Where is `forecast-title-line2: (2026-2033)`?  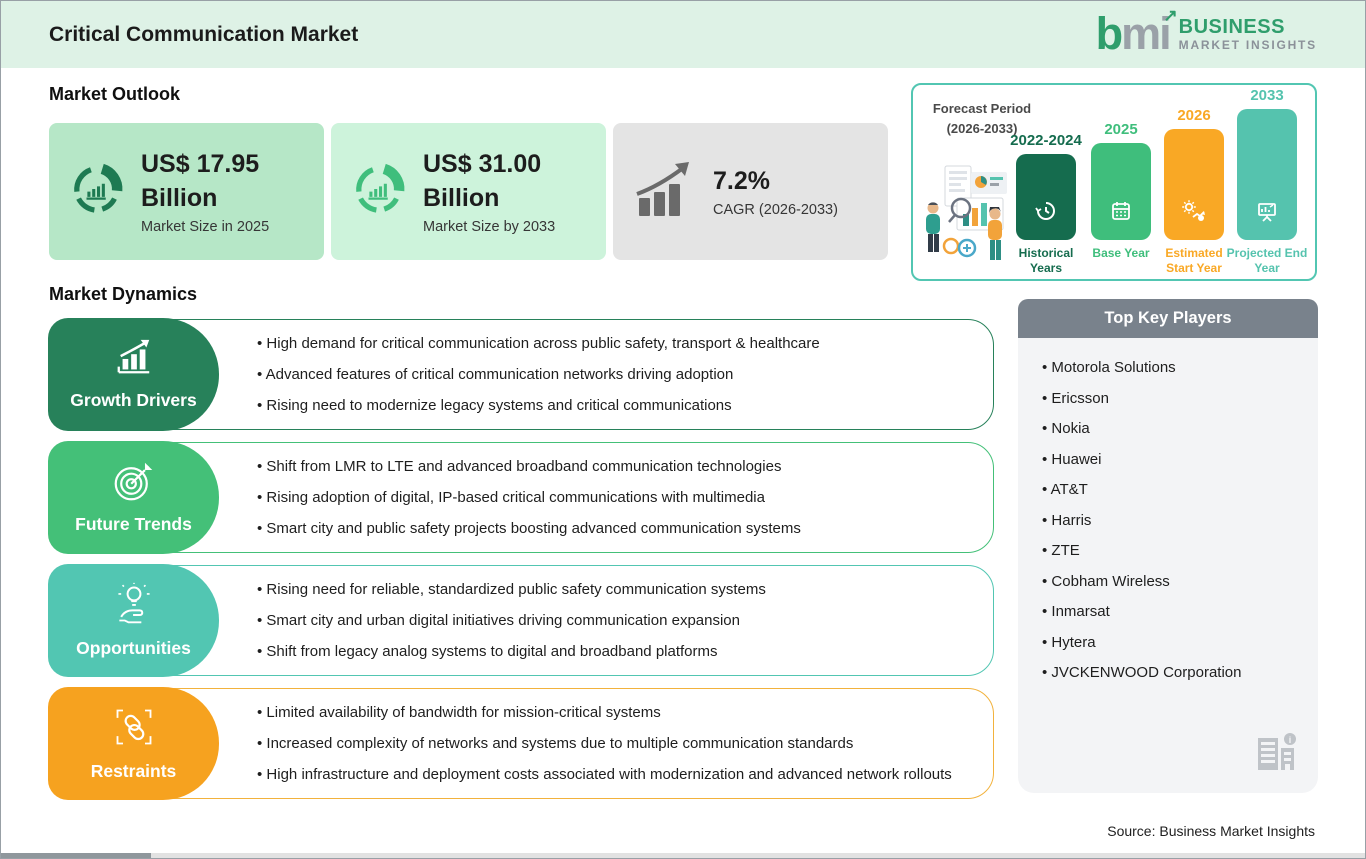 forecast-title-line2: (2026-2033) is located at coordinates (982, 129).